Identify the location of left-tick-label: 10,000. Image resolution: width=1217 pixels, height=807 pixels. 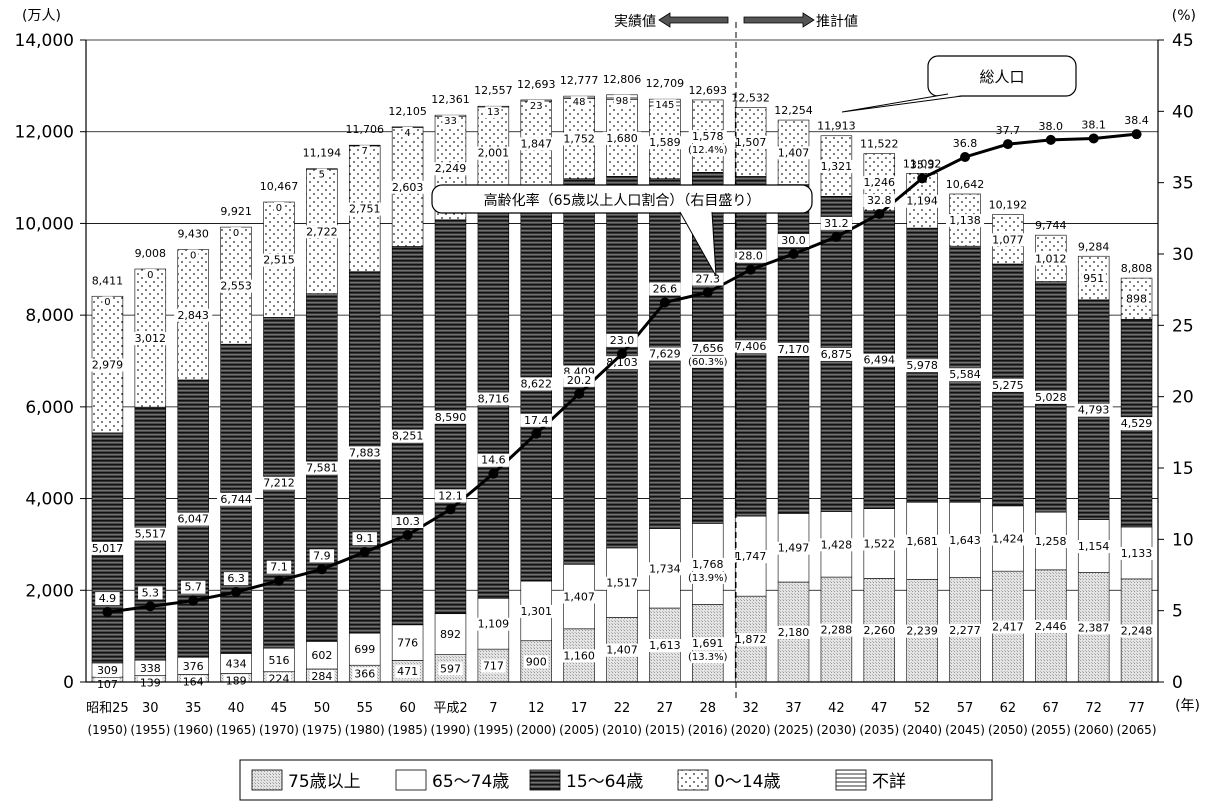
(44, 224).